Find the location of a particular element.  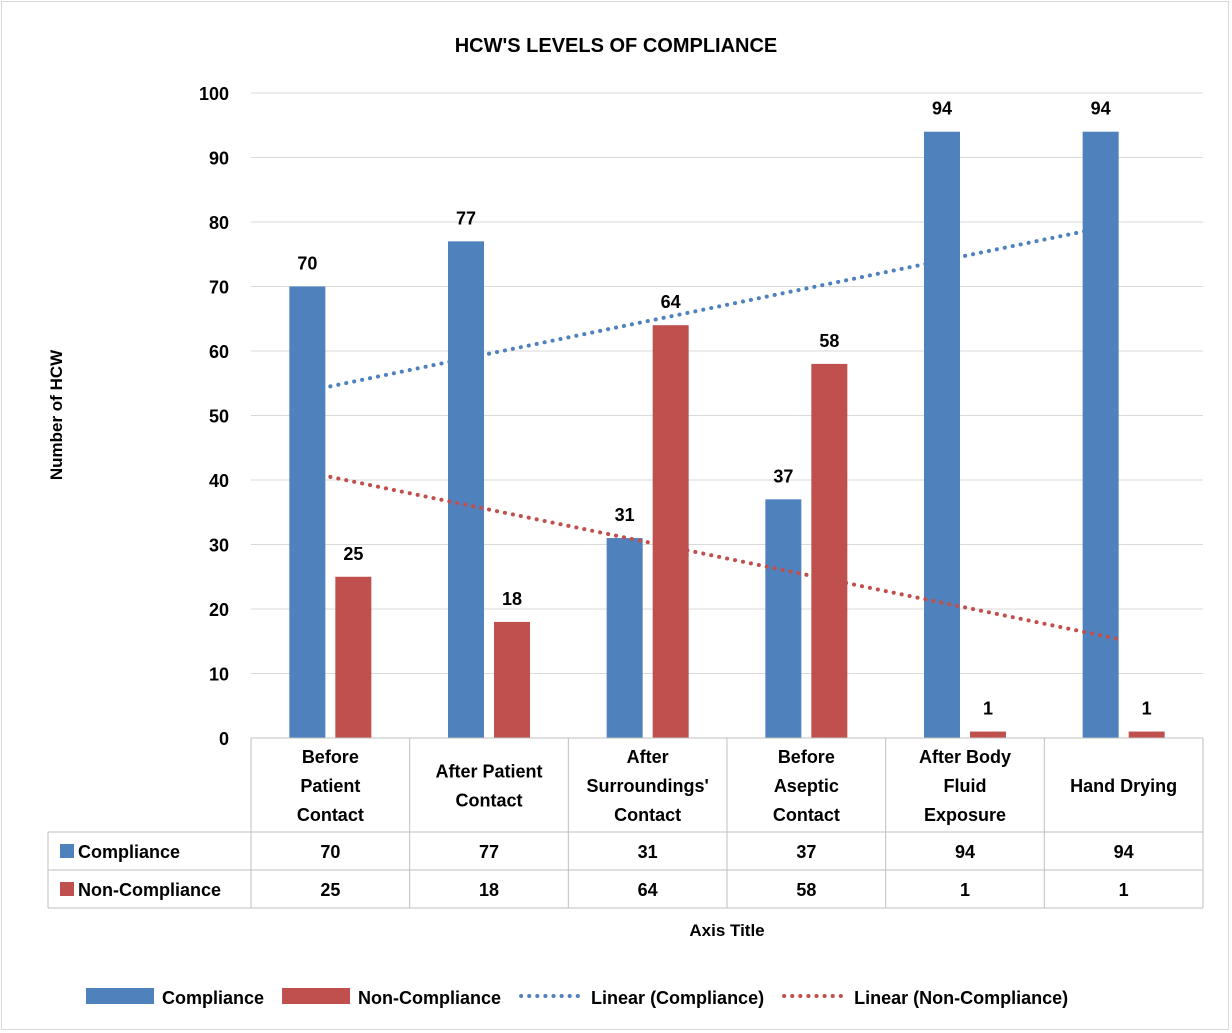

y-tick-label: 60 is located at coordinates (219, 352).